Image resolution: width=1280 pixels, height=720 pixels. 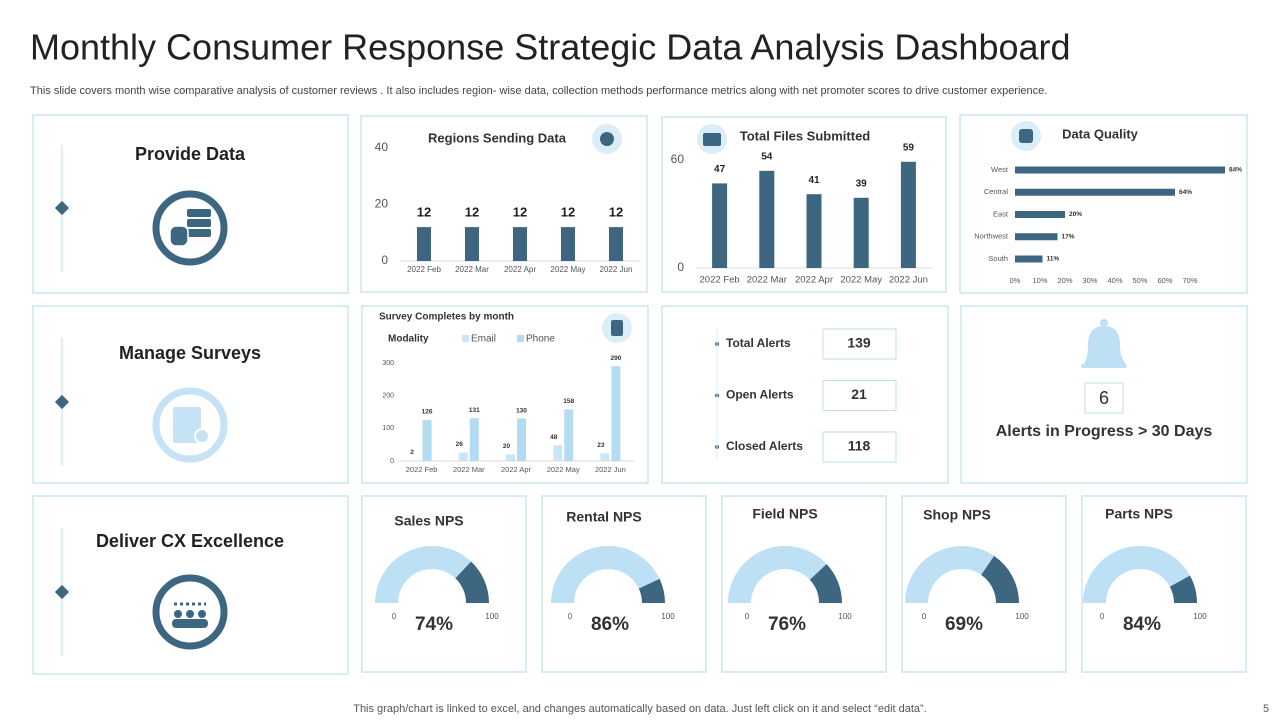 I want to click on alert-label: Open Alerts, so click(x=760, y=395).